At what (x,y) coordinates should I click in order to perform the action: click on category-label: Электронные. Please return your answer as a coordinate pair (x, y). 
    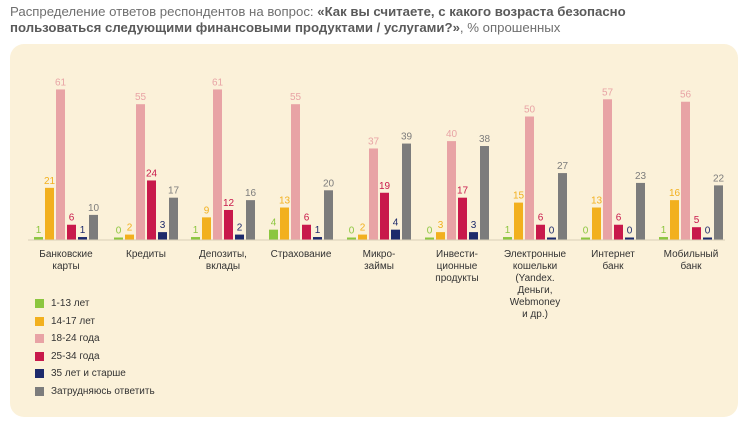
    Looking at the image, I should click on (535, 254).